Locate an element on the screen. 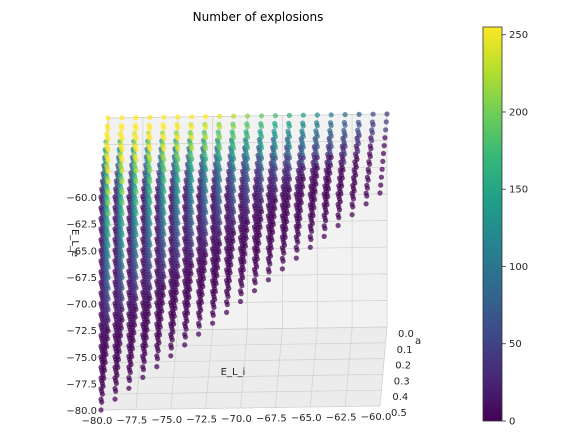 The width and height of the screenshot is (576, 432). z-tick-label: −72.5 is located at coordinates (81, 331).